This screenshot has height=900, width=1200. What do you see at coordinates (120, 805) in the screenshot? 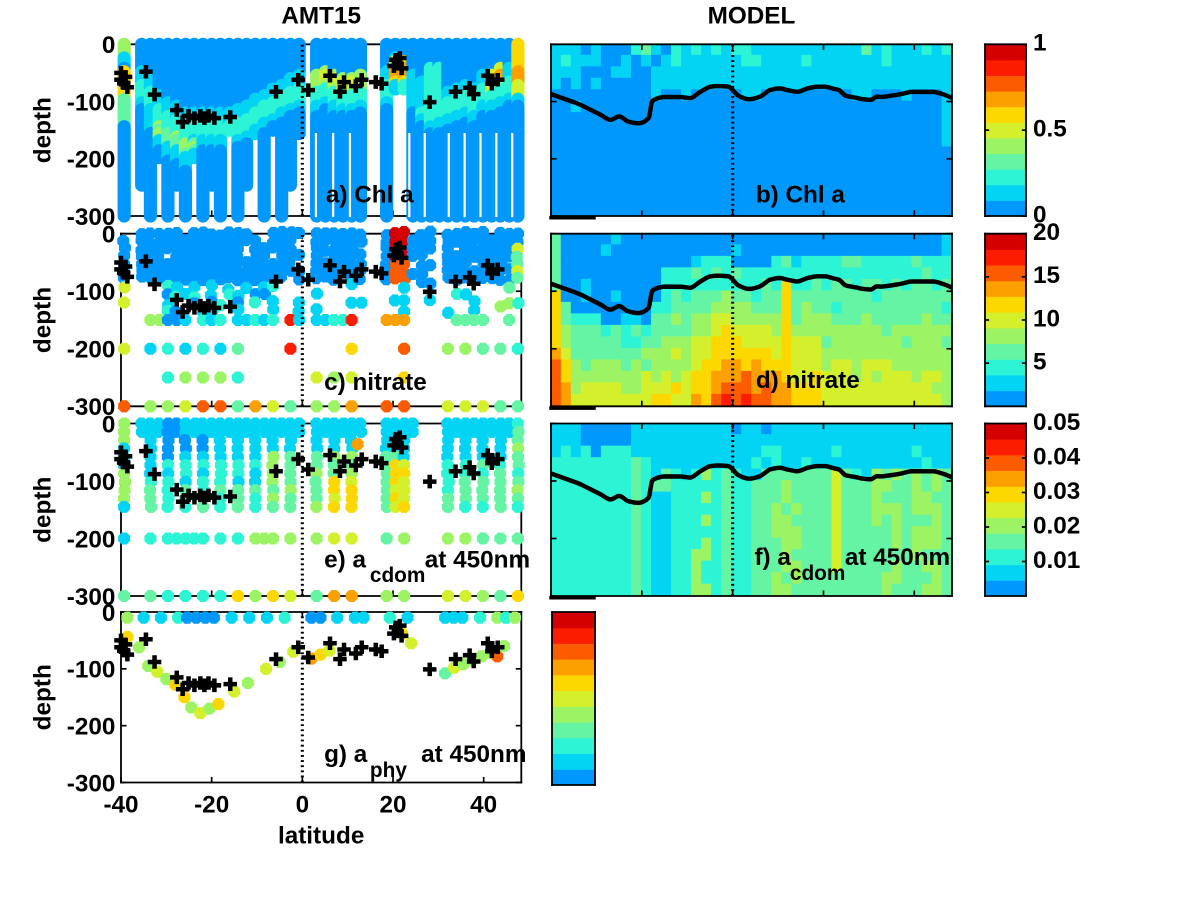
I see `svg-text: -40` at bounding box center [120, 805].